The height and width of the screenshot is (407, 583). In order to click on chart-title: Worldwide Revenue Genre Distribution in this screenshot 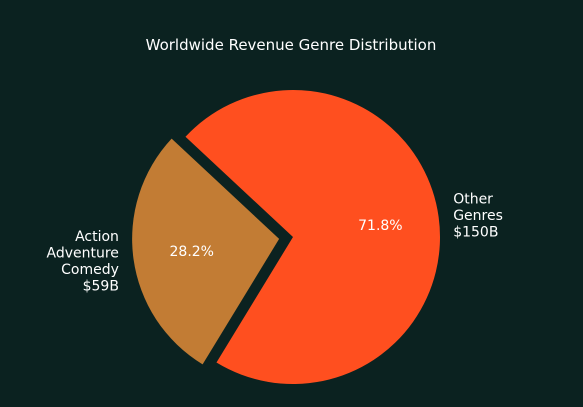, I will do `click(291, 45)`.